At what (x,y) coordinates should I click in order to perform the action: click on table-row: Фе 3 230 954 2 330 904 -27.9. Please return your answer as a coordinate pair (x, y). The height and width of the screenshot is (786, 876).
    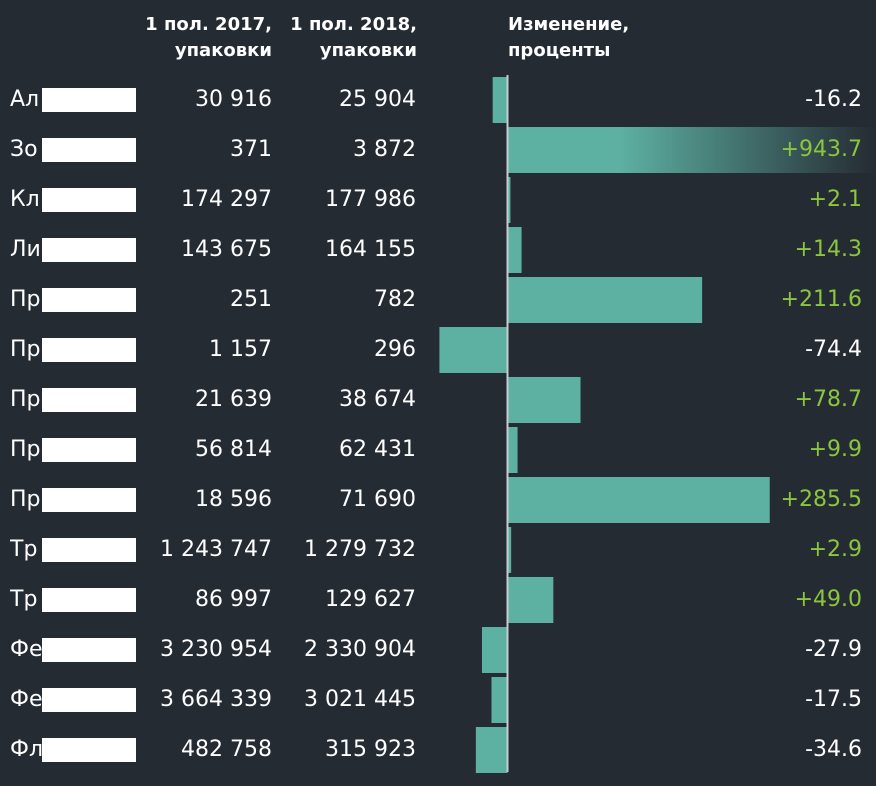
    Looking at the image, I should click on (438, 650).